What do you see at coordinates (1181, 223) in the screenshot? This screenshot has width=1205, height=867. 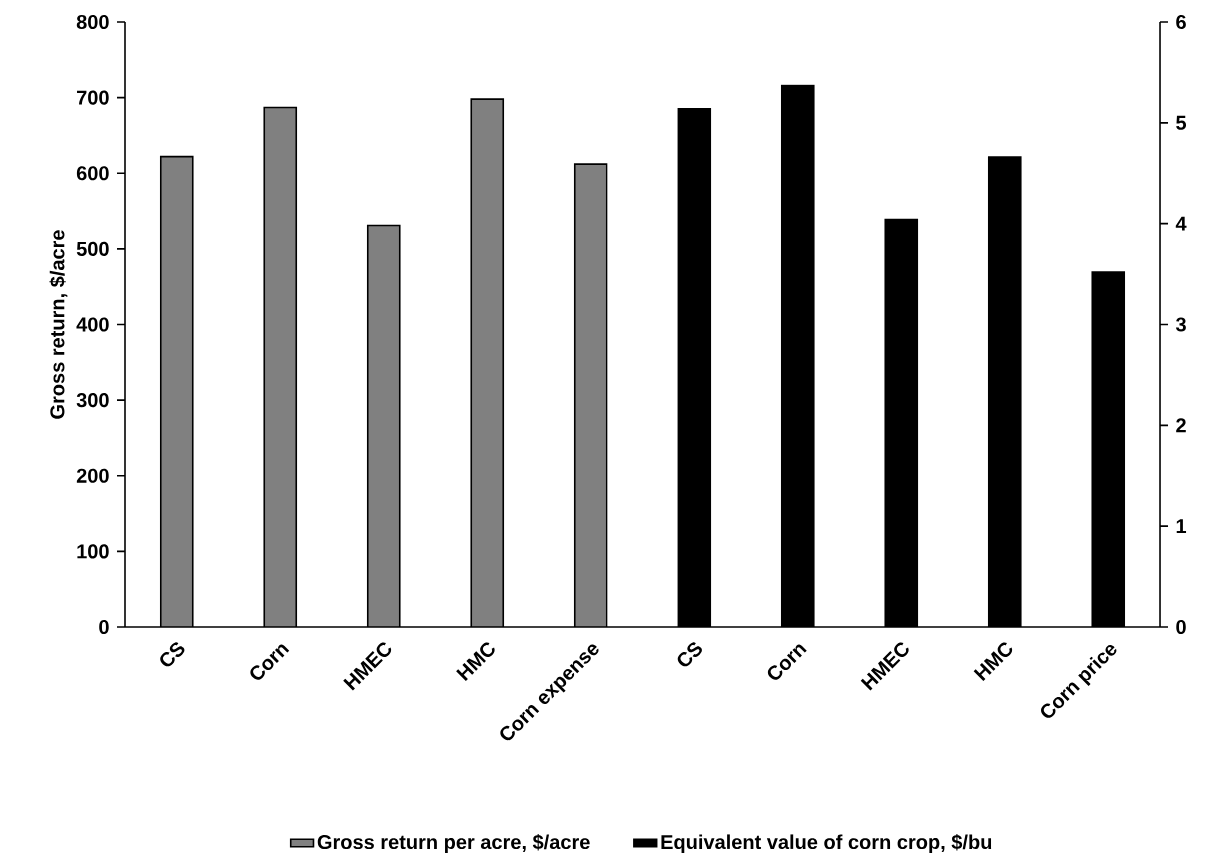 I see `y2-tick-label: 4` at bounding box center [1181, 223].